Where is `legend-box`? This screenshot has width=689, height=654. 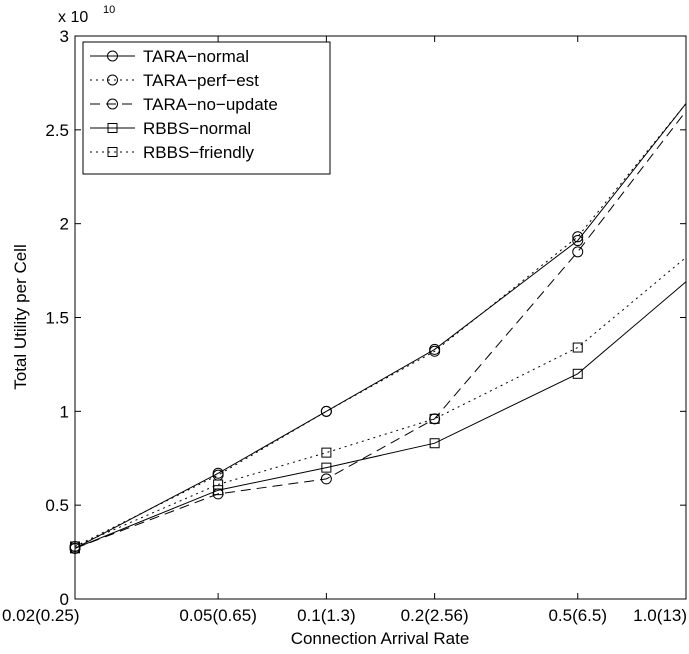
legend-box is located at coordinates (206, 108).